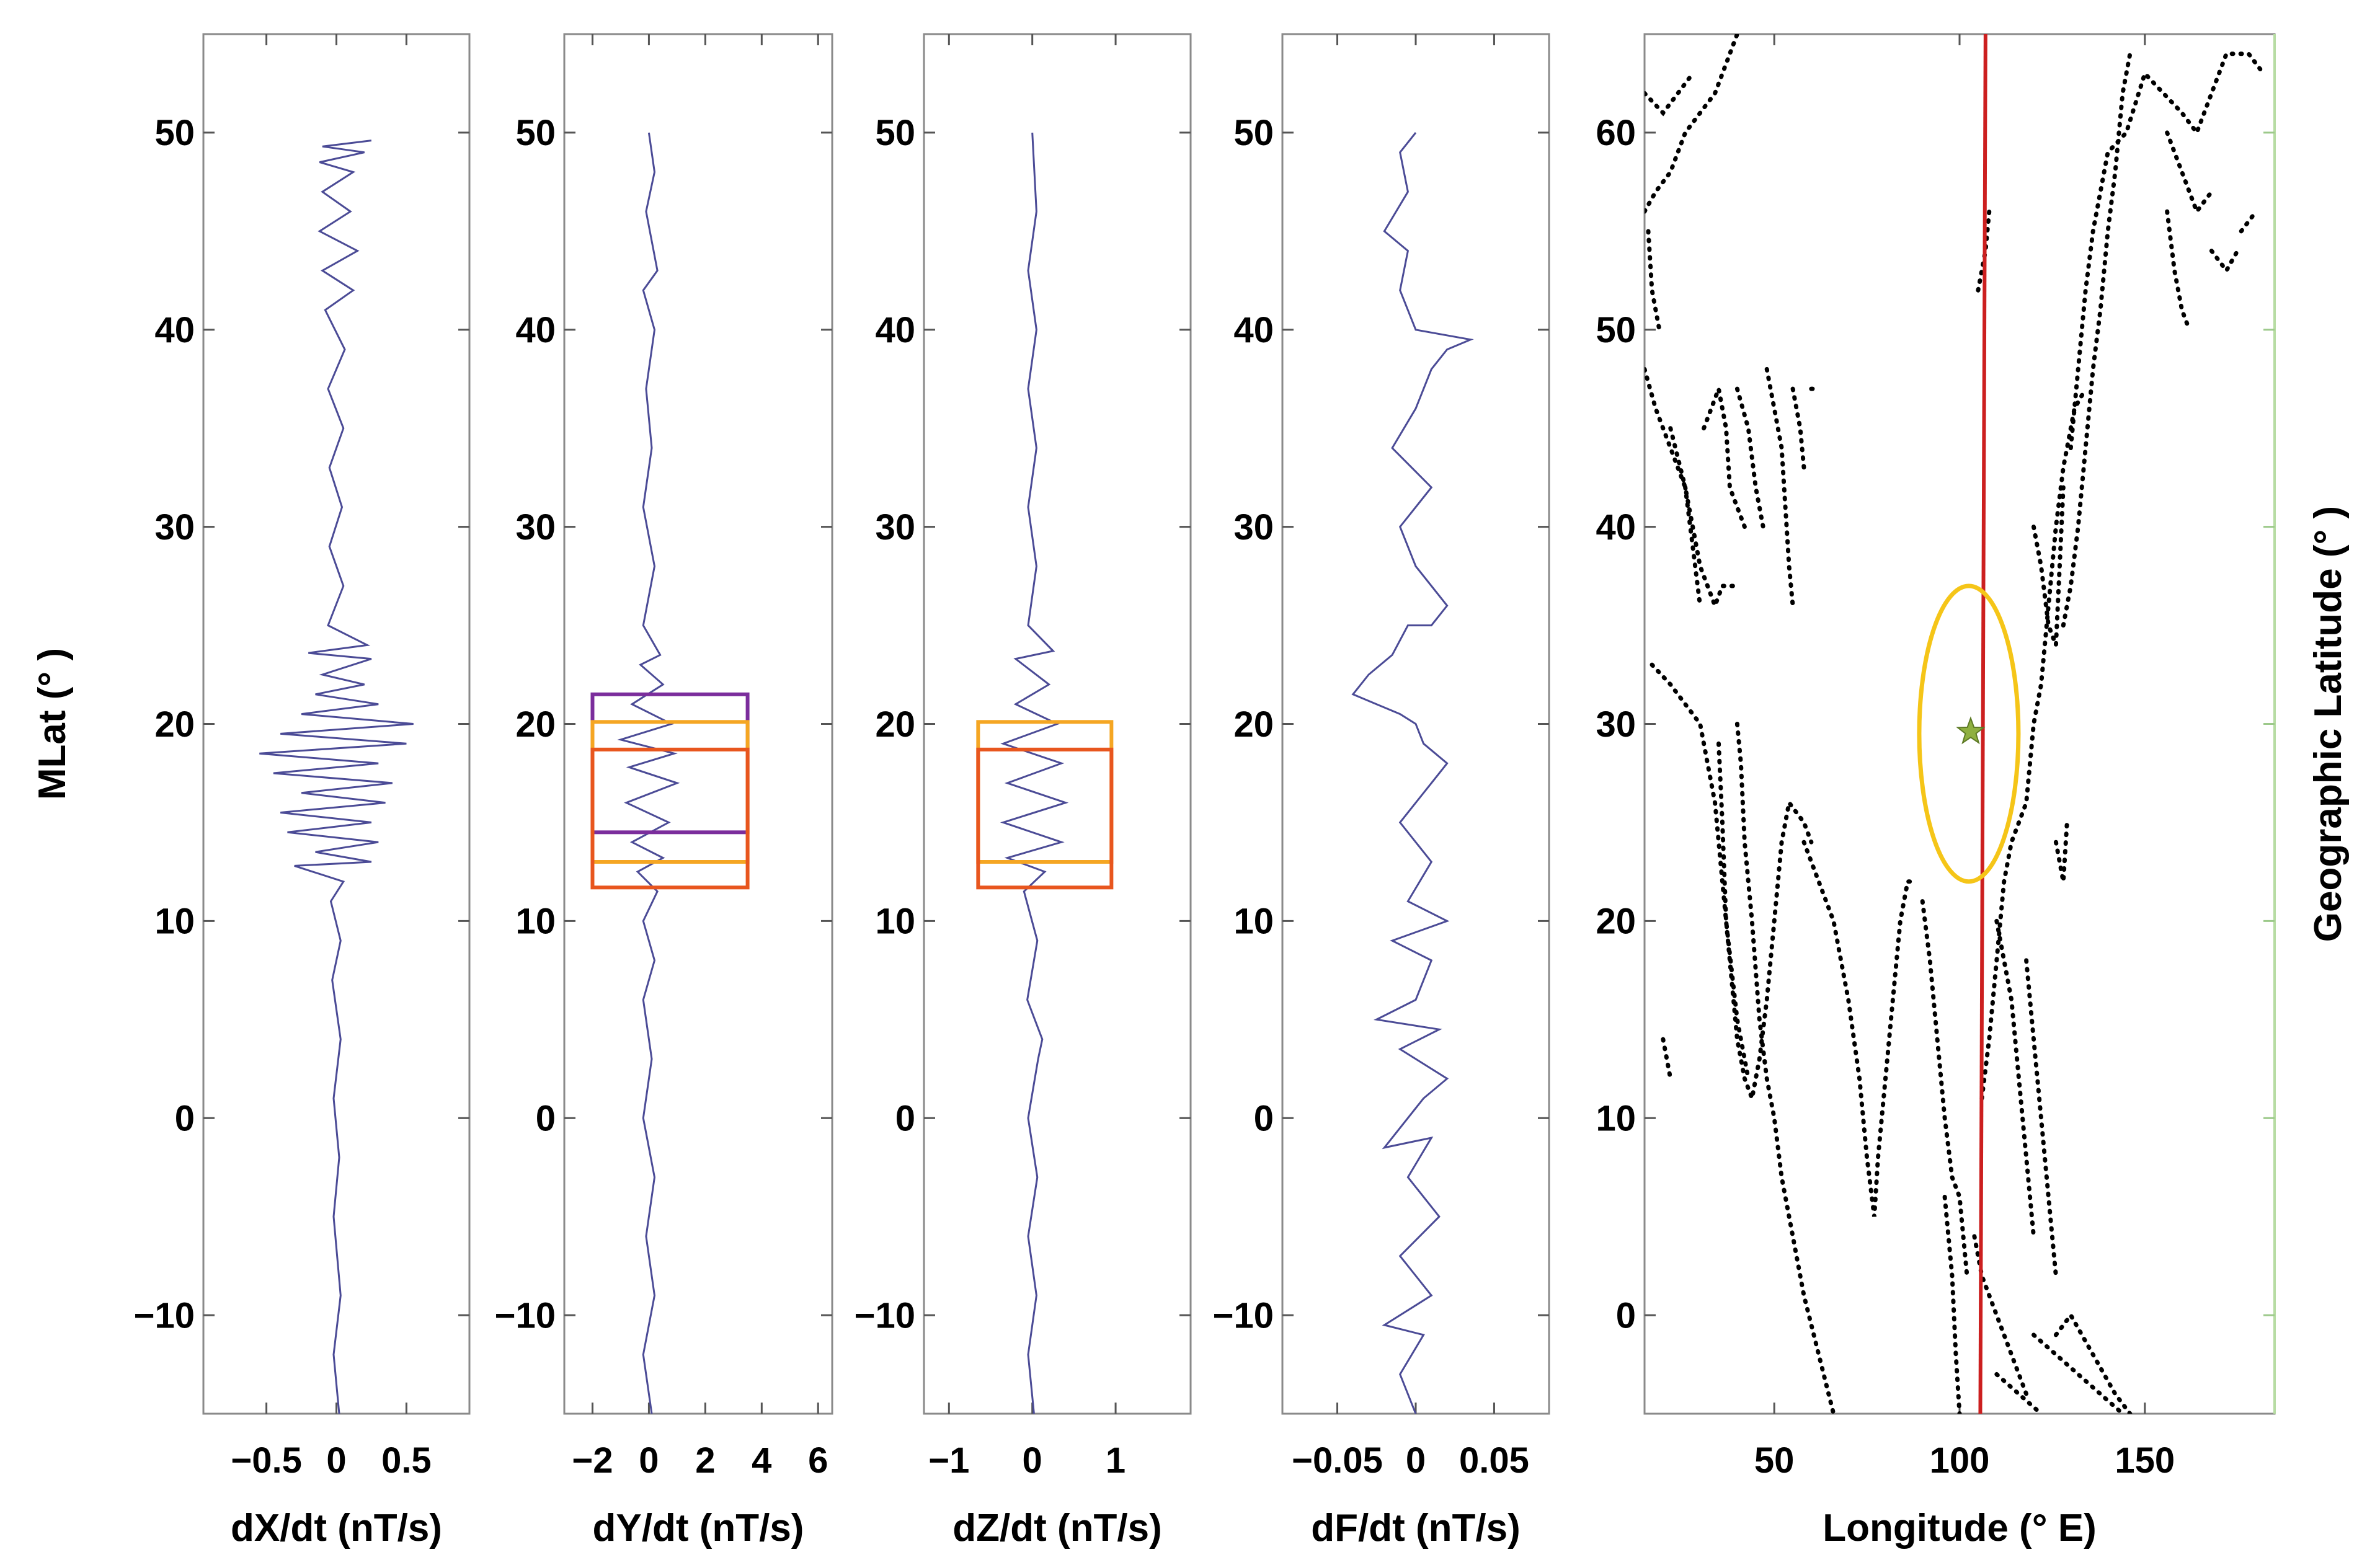 The width and height of the screenshot is (2380, 1565). Describe the element at coordinates (2145, 1460) in the screenshot. I see `x-tick-label: 150` at that location.